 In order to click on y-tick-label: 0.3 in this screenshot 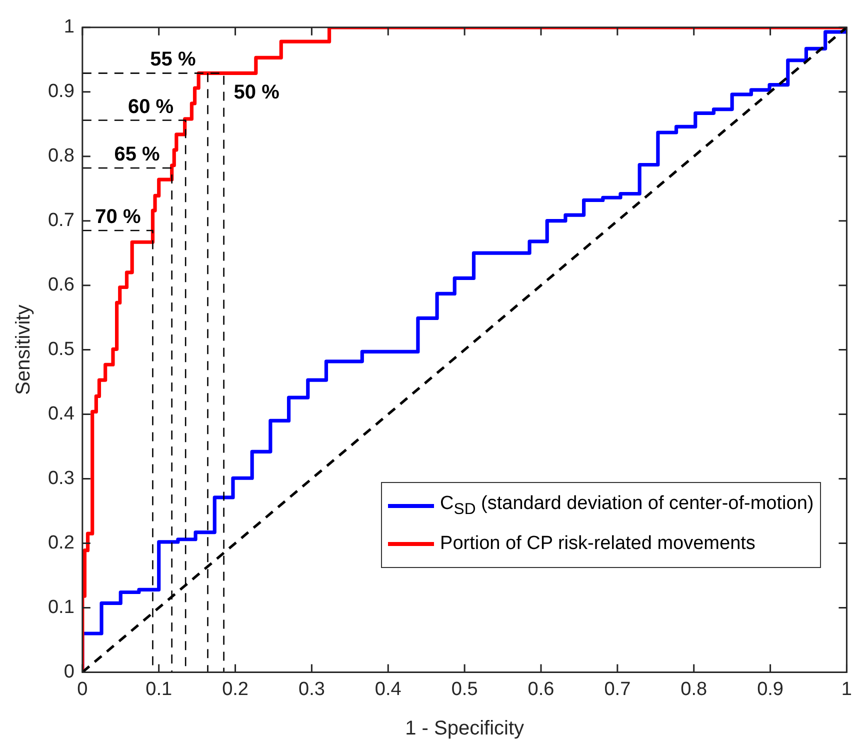, I will do `click(61, 478)`.